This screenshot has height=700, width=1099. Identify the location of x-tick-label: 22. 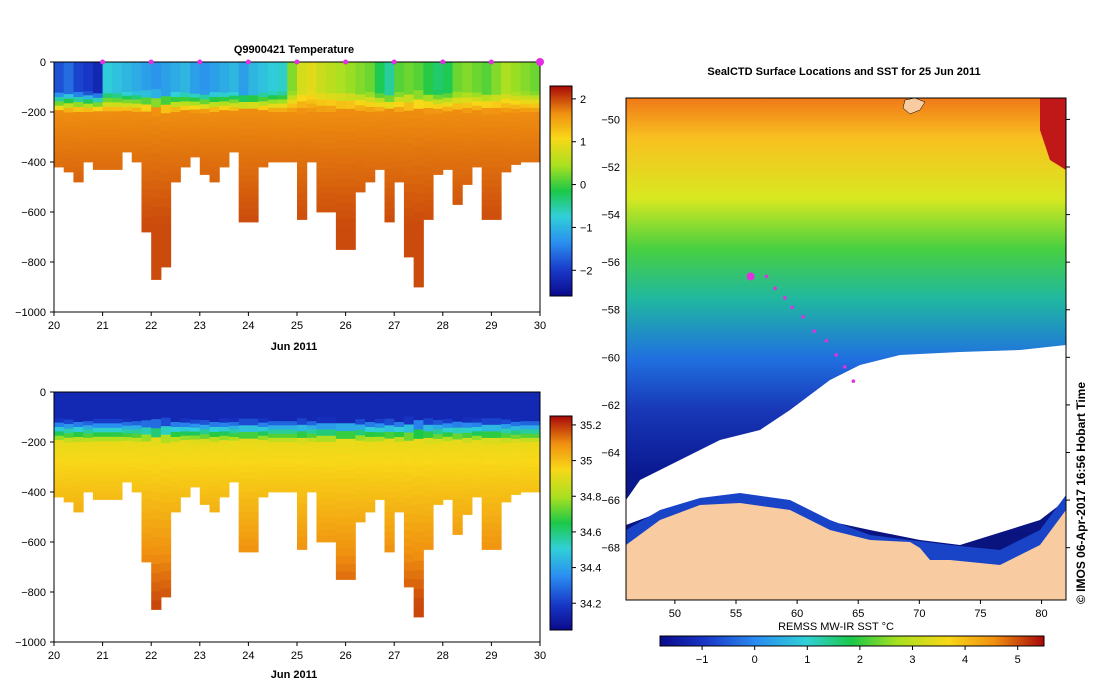
(151, 656).